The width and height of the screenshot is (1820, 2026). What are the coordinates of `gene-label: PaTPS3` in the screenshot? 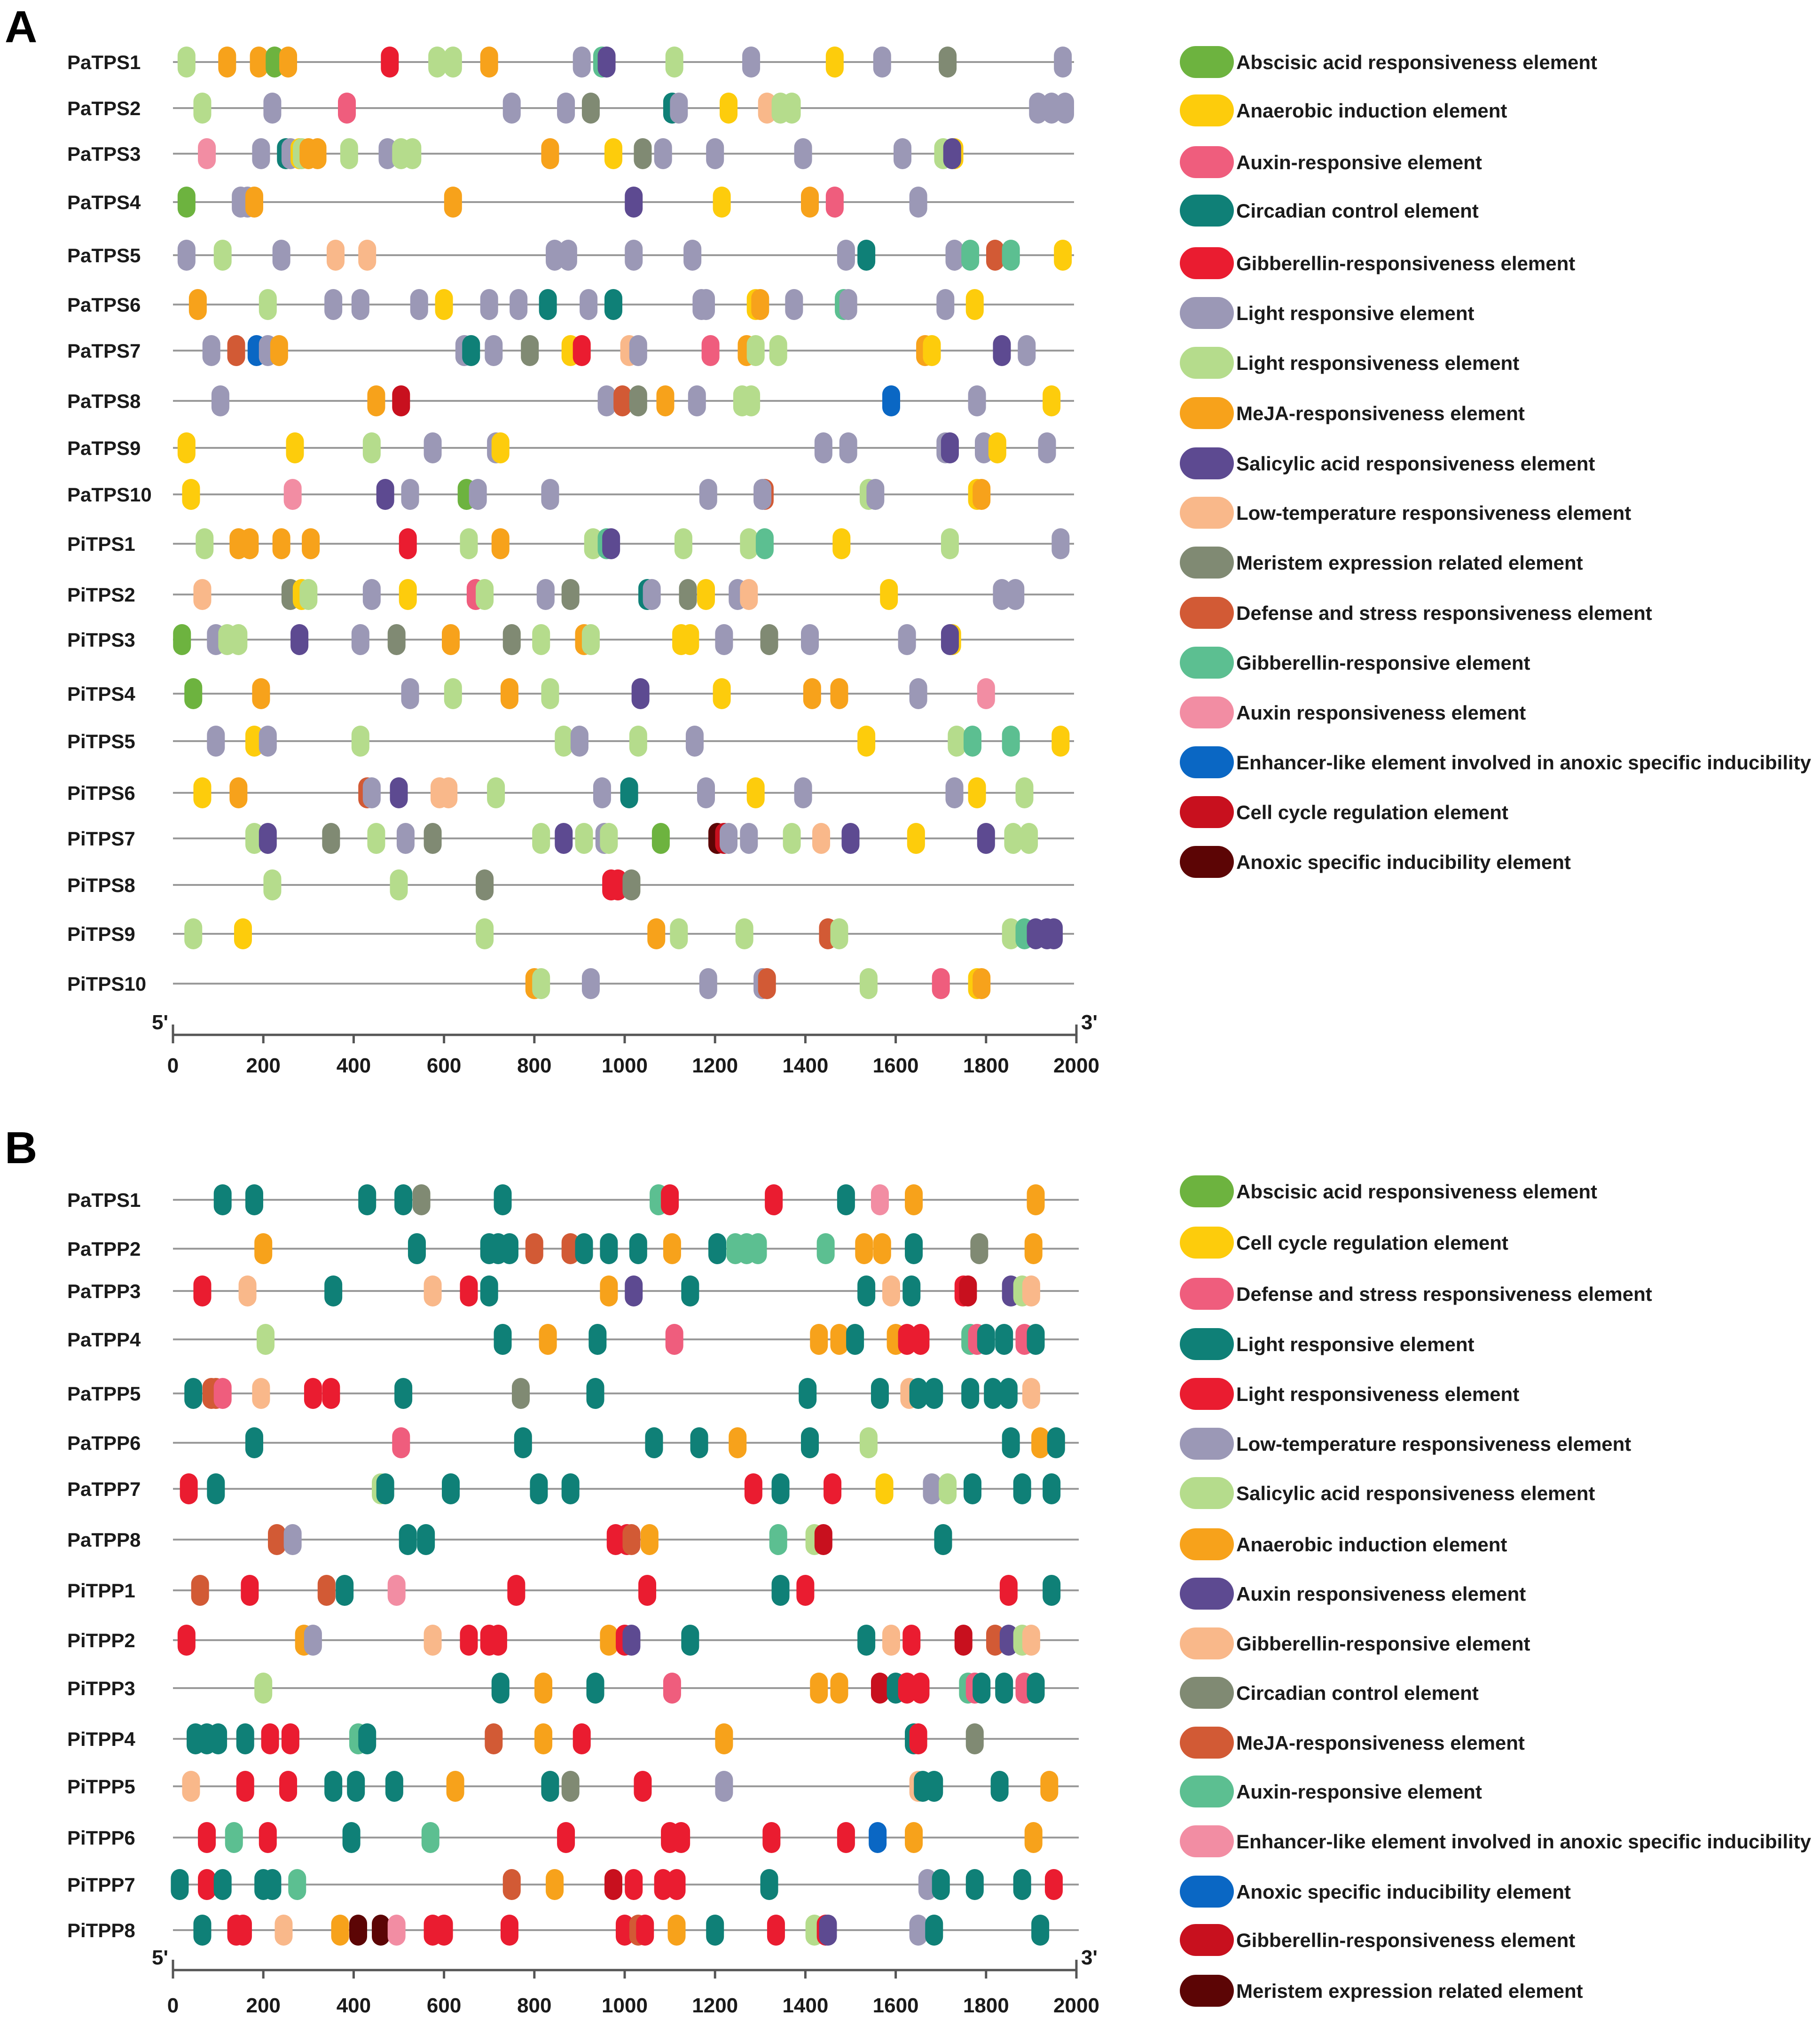 It's located at (104, 154).